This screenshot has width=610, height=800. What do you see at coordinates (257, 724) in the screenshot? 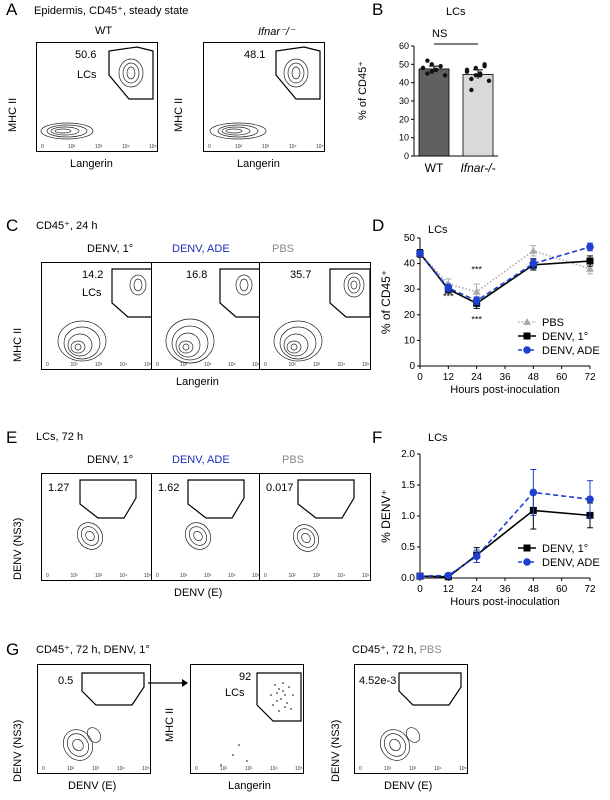
I see `scatter-dots` at bounding box center [257, 724].